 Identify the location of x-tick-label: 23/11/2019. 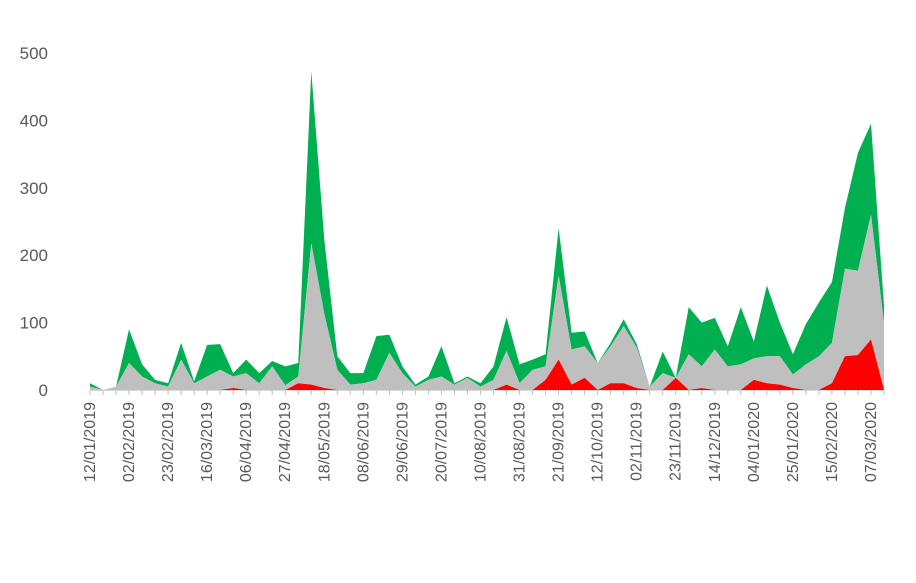
(676, 441).